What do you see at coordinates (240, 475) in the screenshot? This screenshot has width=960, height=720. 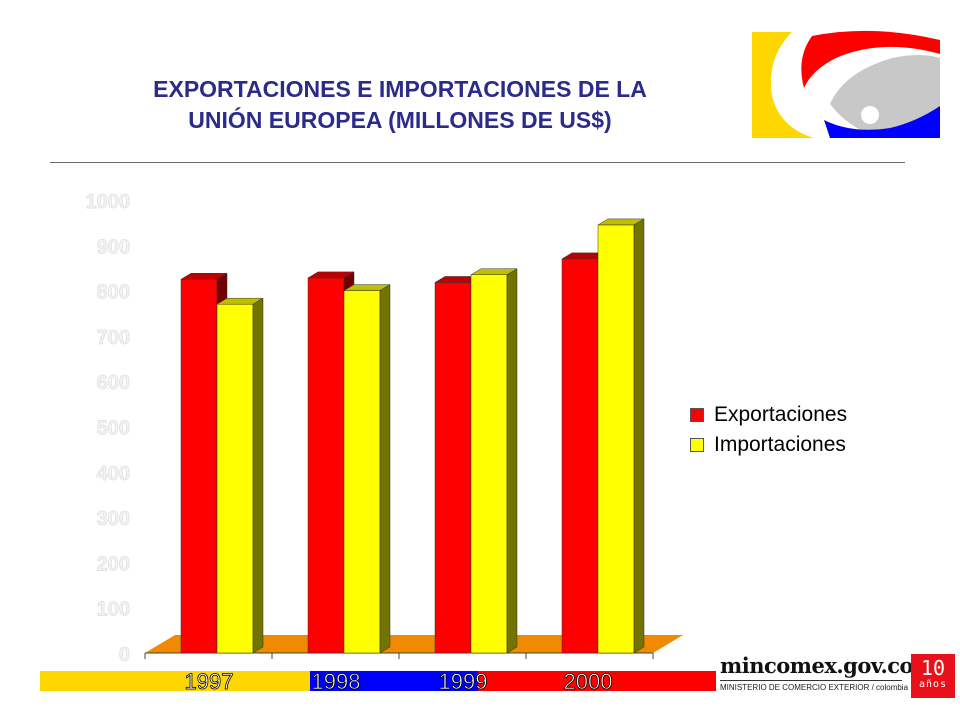 I see `bar-importaciones-1997` at bounding box center [240, 475].